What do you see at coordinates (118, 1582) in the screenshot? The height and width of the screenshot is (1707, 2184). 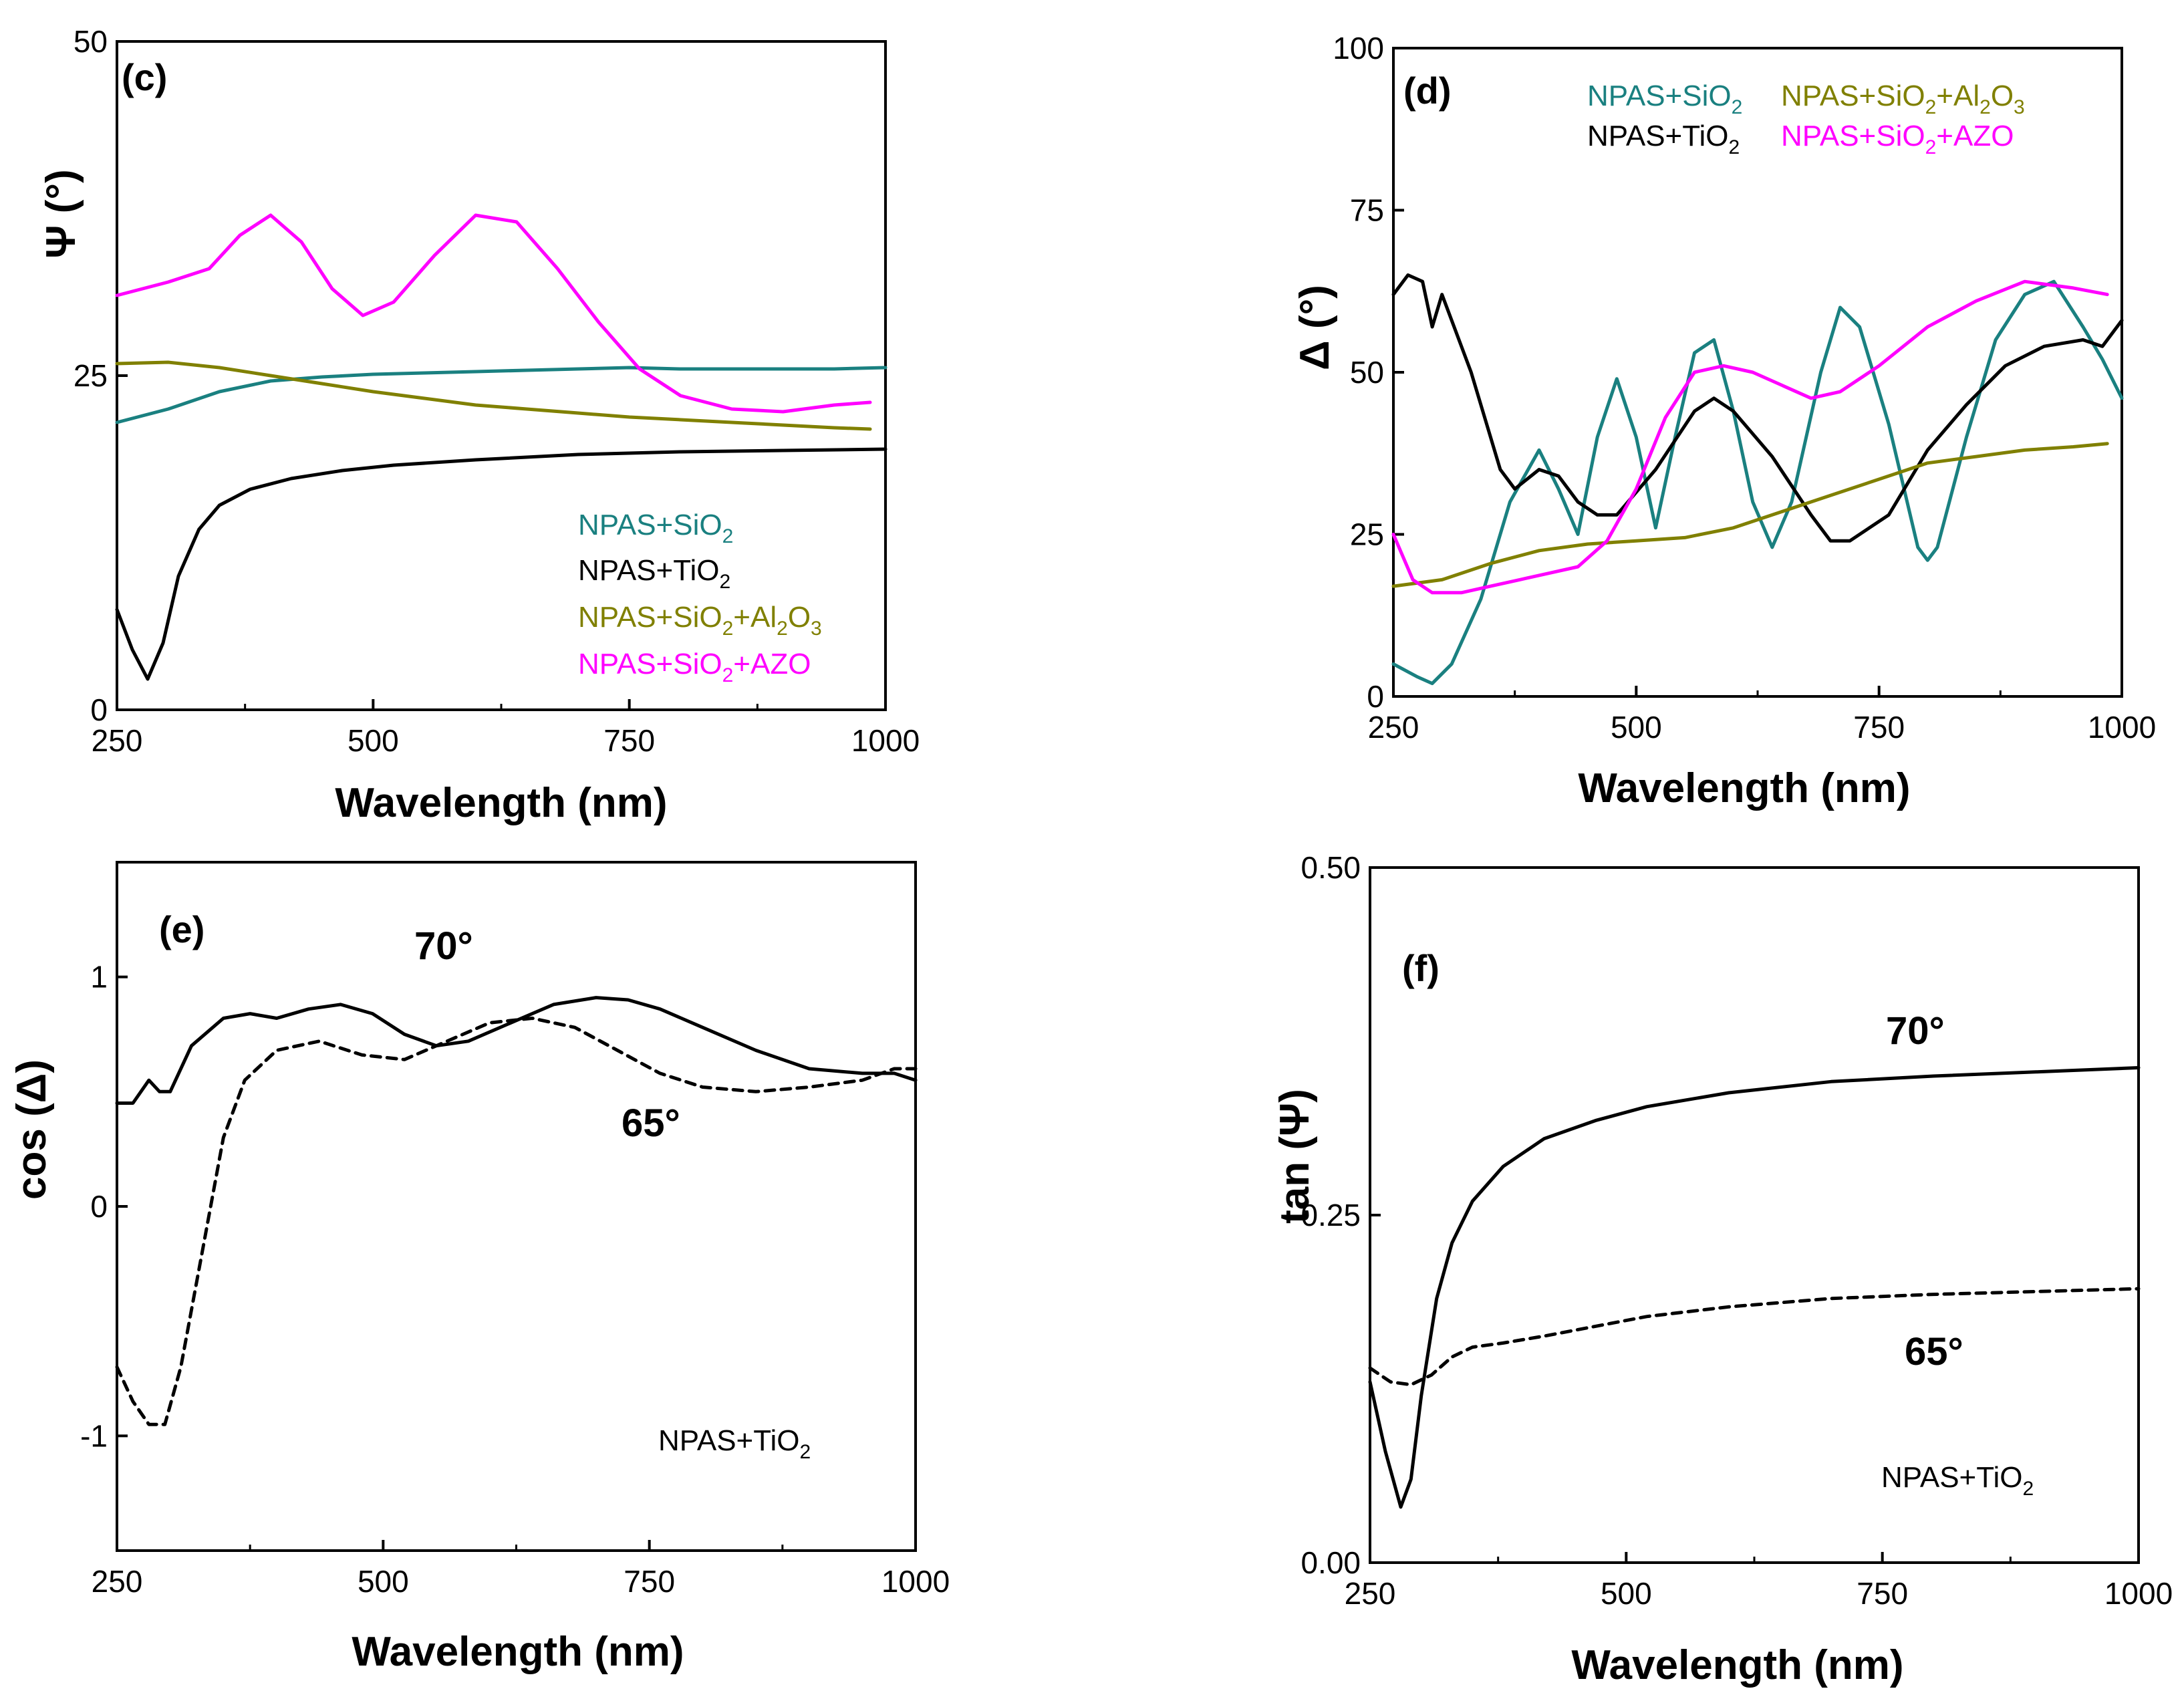 I see `x-tick-label-e-250: 250` at bounding box center [118, 1582].